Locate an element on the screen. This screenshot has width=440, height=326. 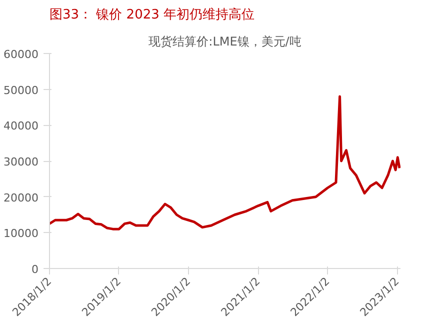
y-tick-label: 50000 is located at coordinates (21, 90).